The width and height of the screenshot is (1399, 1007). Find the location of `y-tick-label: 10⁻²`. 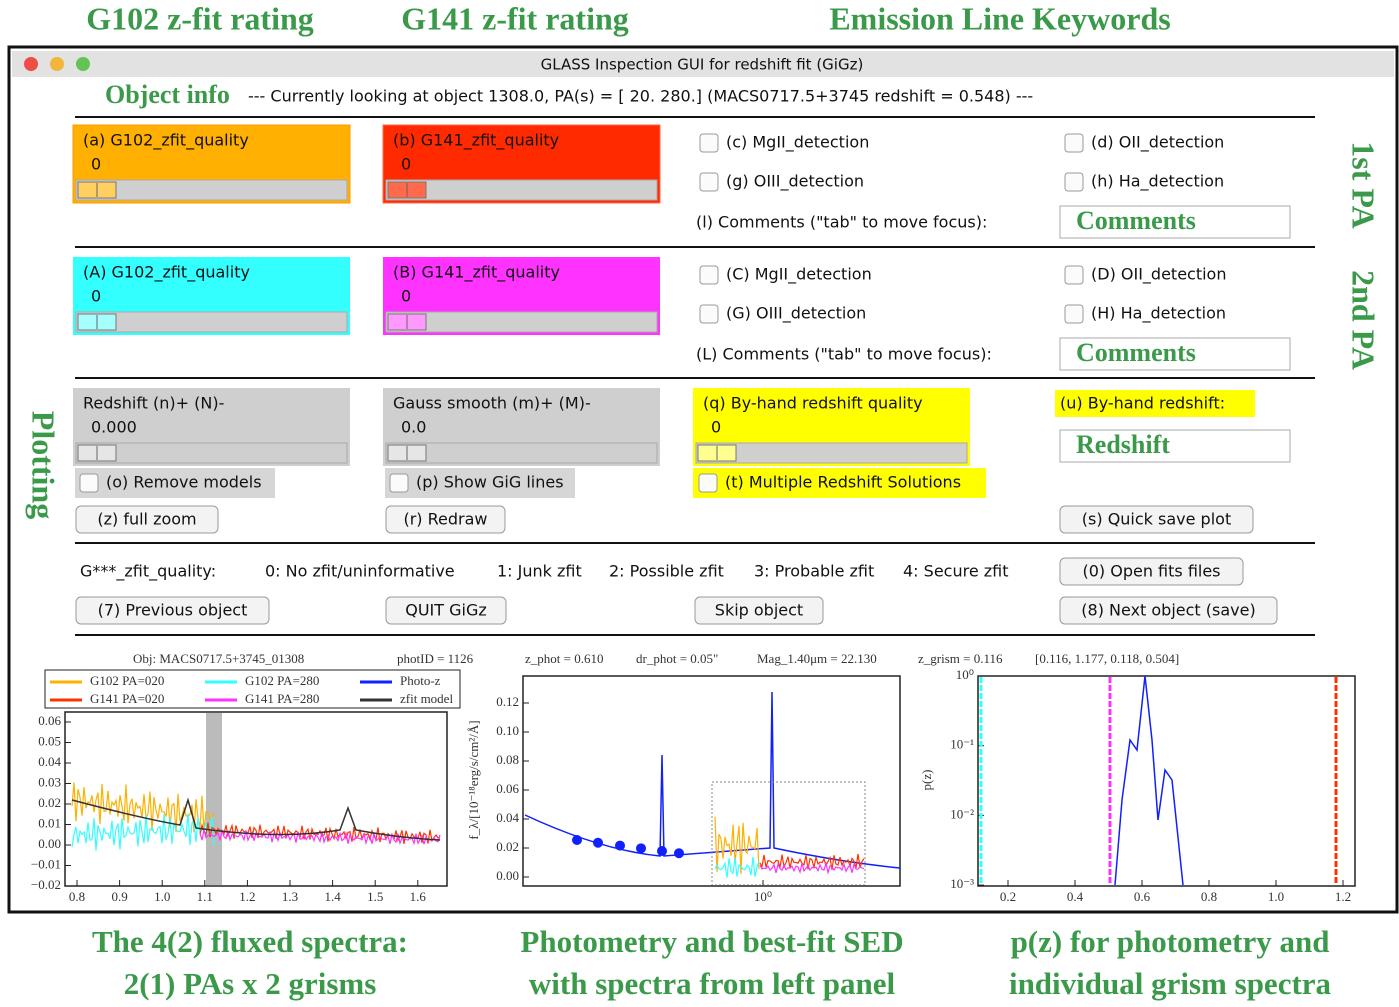

y-tick-label: 10⁻² is located at coordinates (962, 813).